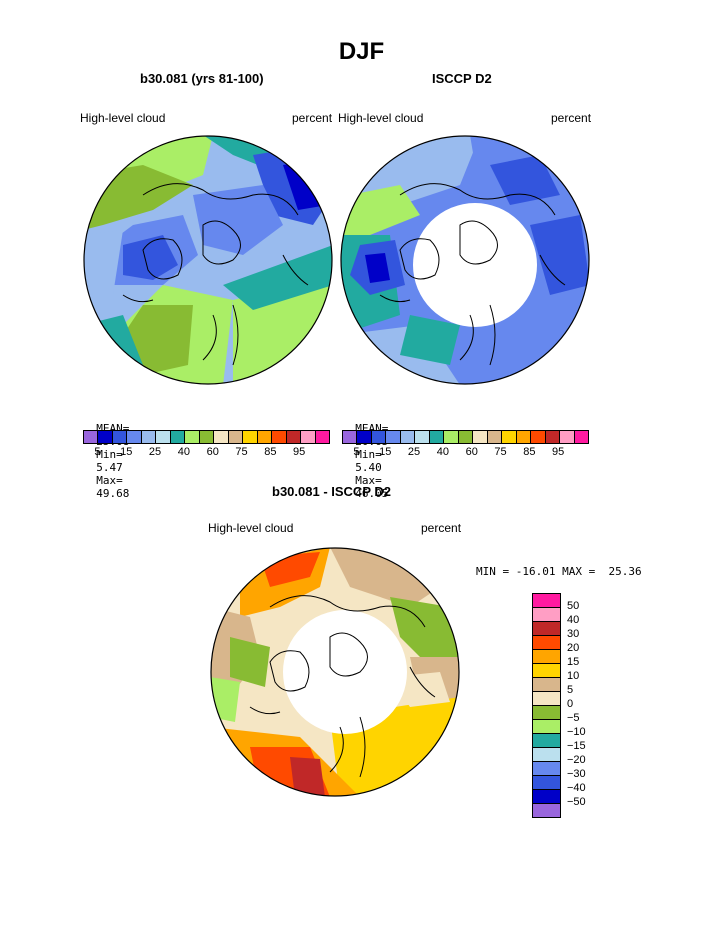 The height and width of the screenshot is (935, 723). What do you see at coordinates (368, 454) in the screenshot?
I see `right-min-label: Min=` at bounding box center [368, 454].